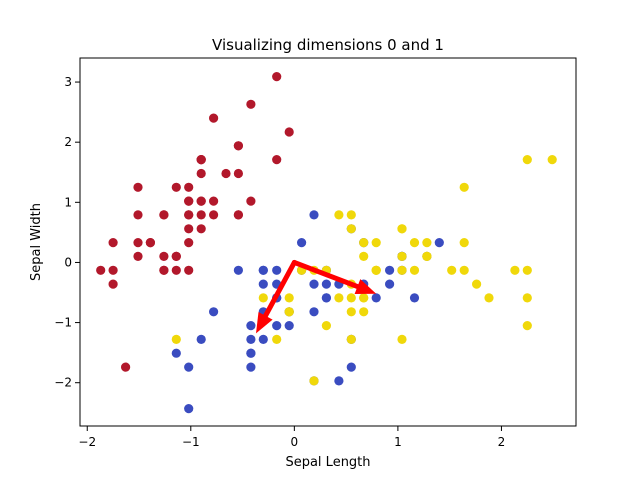 This screenshot has width=640, height=478. What do you see at coordinates (328, 45) in the screenshot?
I see `chart-title: Visualizing dimensions 0 and 1` at bounding box center [328, 45].